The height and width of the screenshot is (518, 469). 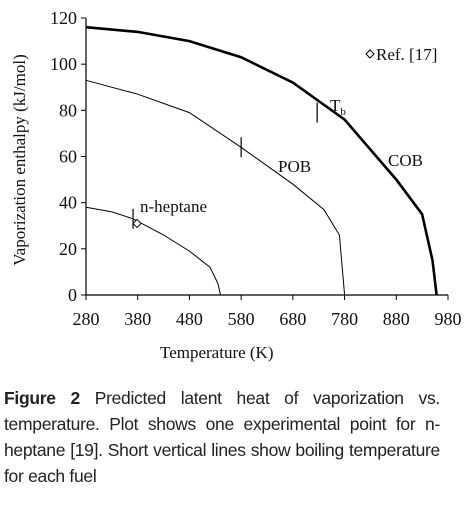 What do you see at coordinates (42, 398) in the screenshot?
I see `caption-label: Figure 2` at bounding box center [42, 398].